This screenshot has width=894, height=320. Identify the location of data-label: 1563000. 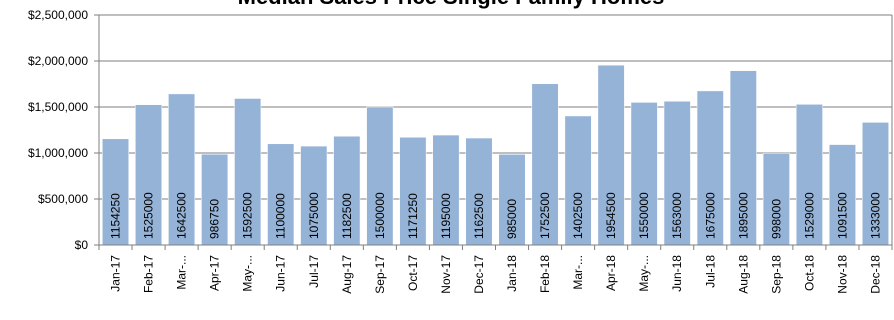
(677, 215).